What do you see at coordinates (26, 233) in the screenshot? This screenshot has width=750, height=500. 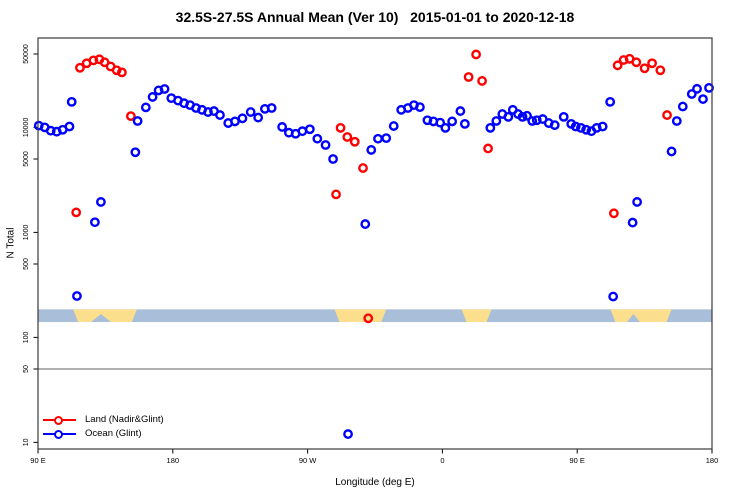 I see `y-tick-label: 1000` at bounding box center [26, 233].